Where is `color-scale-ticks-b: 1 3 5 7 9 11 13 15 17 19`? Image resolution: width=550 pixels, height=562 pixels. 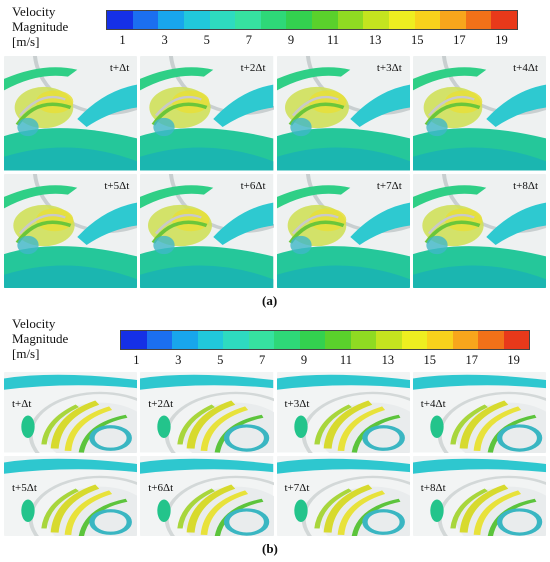
color-scale-ticks-b: 1 3 5 7 9 11 13 15 17 19 is located at coordinates (325, 360).